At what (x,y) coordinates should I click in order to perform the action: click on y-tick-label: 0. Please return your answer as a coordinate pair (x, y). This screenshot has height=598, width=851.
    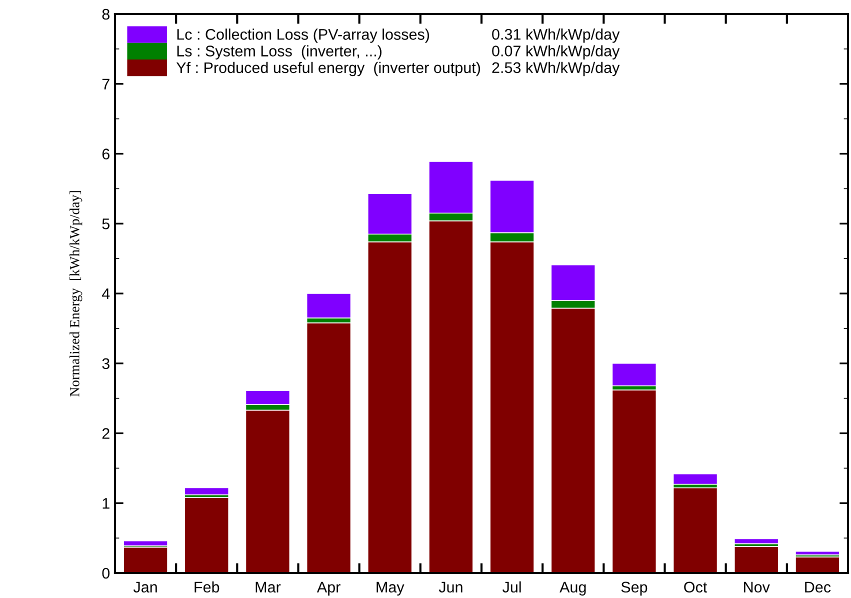
    Looking at the image, I should click on (106, 573).